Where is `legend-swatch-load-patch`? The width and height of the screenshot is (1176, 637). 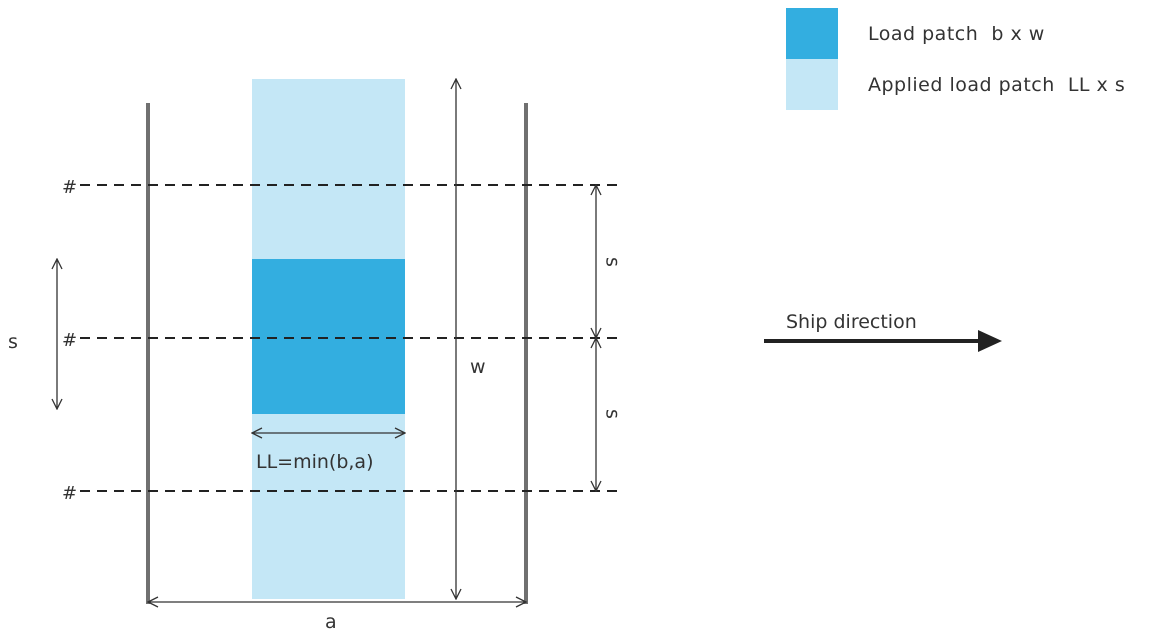
legend-swatch-load-patch is located at coordinates (812, 33).